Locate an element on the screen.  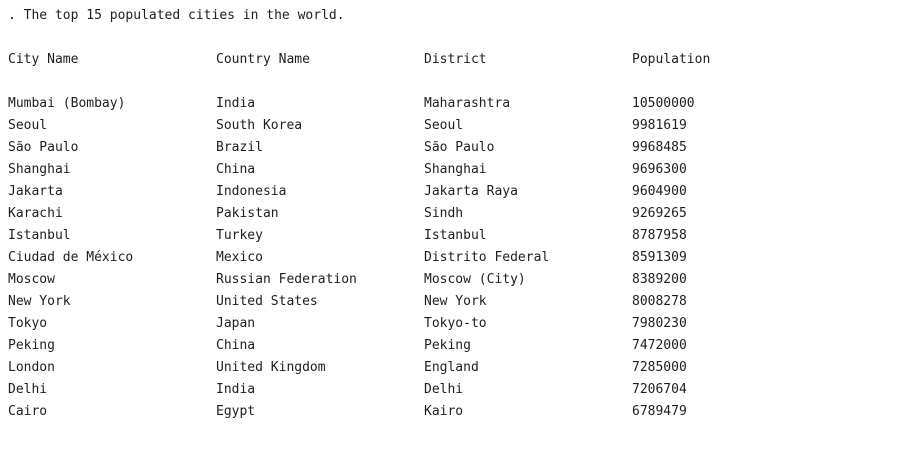
cell-country: South Korea is located at coordinates (259, 125).